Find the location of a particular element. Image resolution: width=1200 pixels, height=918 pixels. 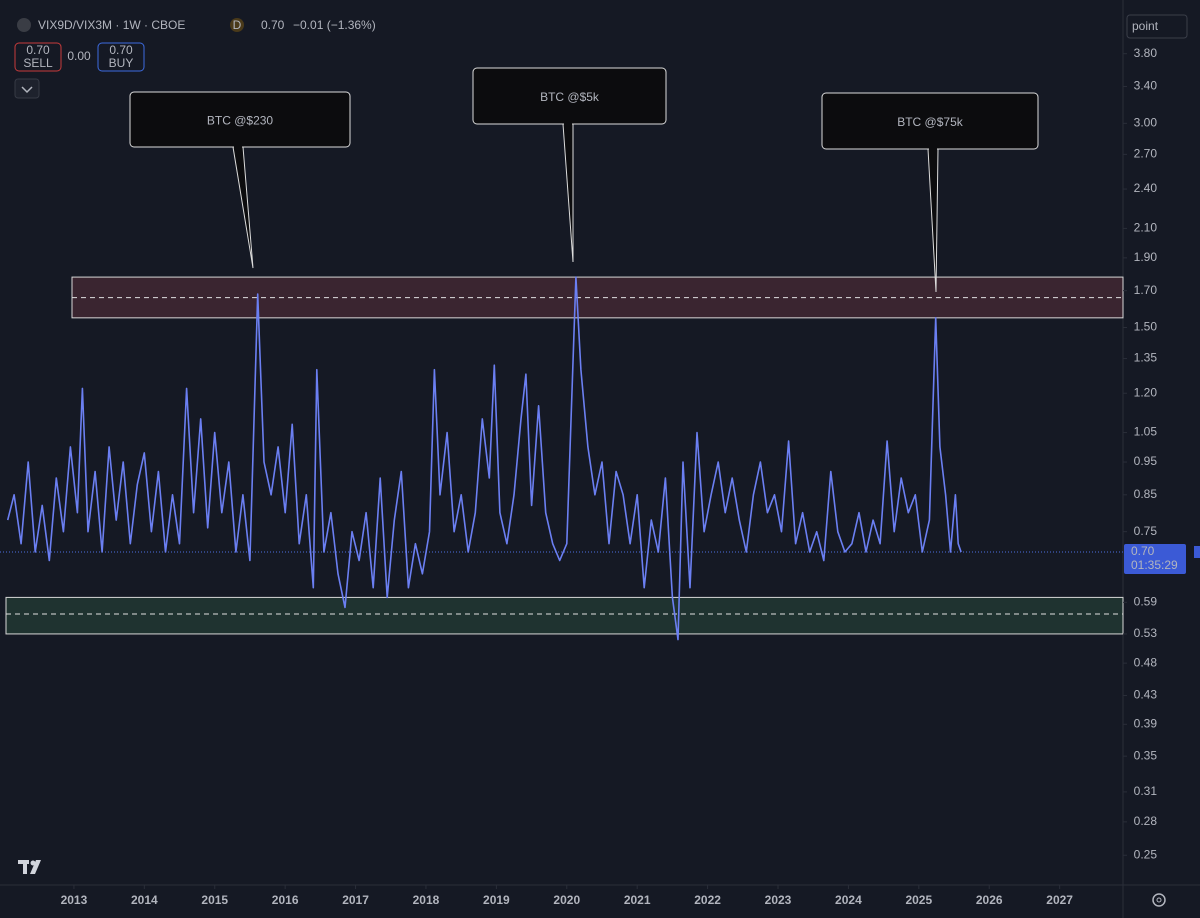

x-tick-label: 2026 is located at coordinates (989, 900).